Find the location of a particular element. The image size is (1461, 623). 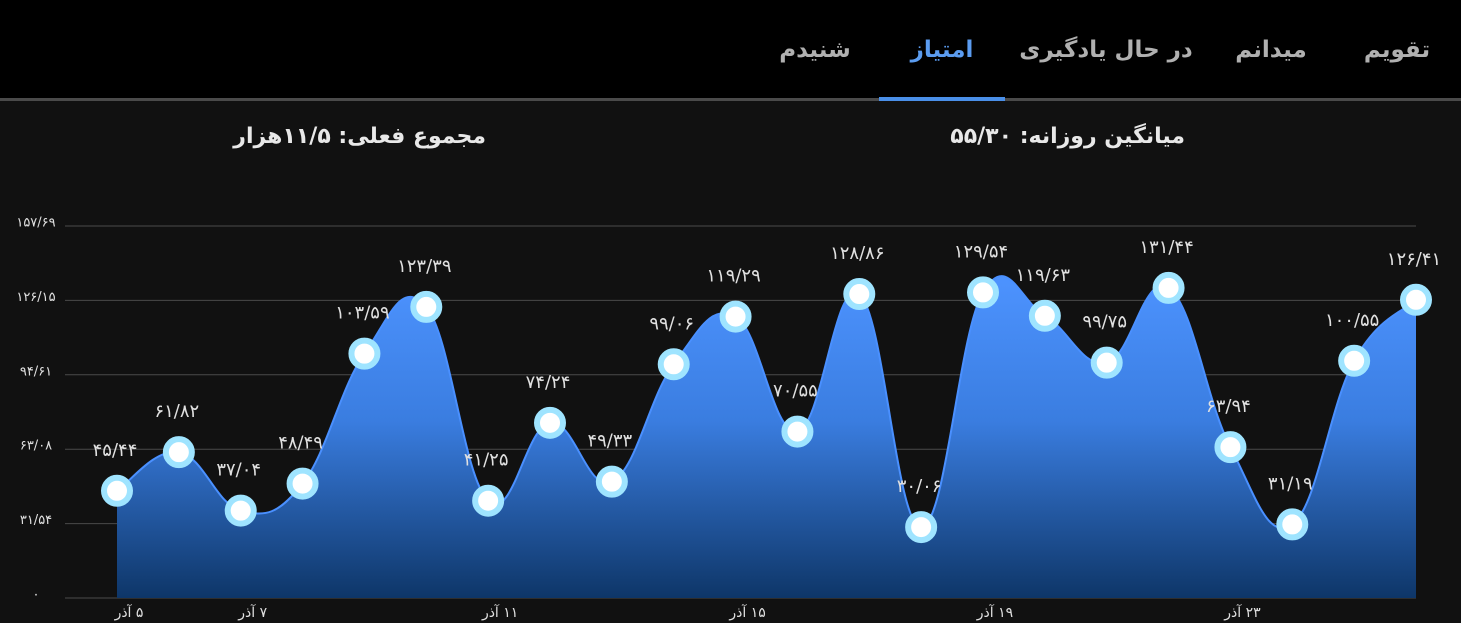

data-label: ۹۹/۰۶ is located at coordinates (671, 323).